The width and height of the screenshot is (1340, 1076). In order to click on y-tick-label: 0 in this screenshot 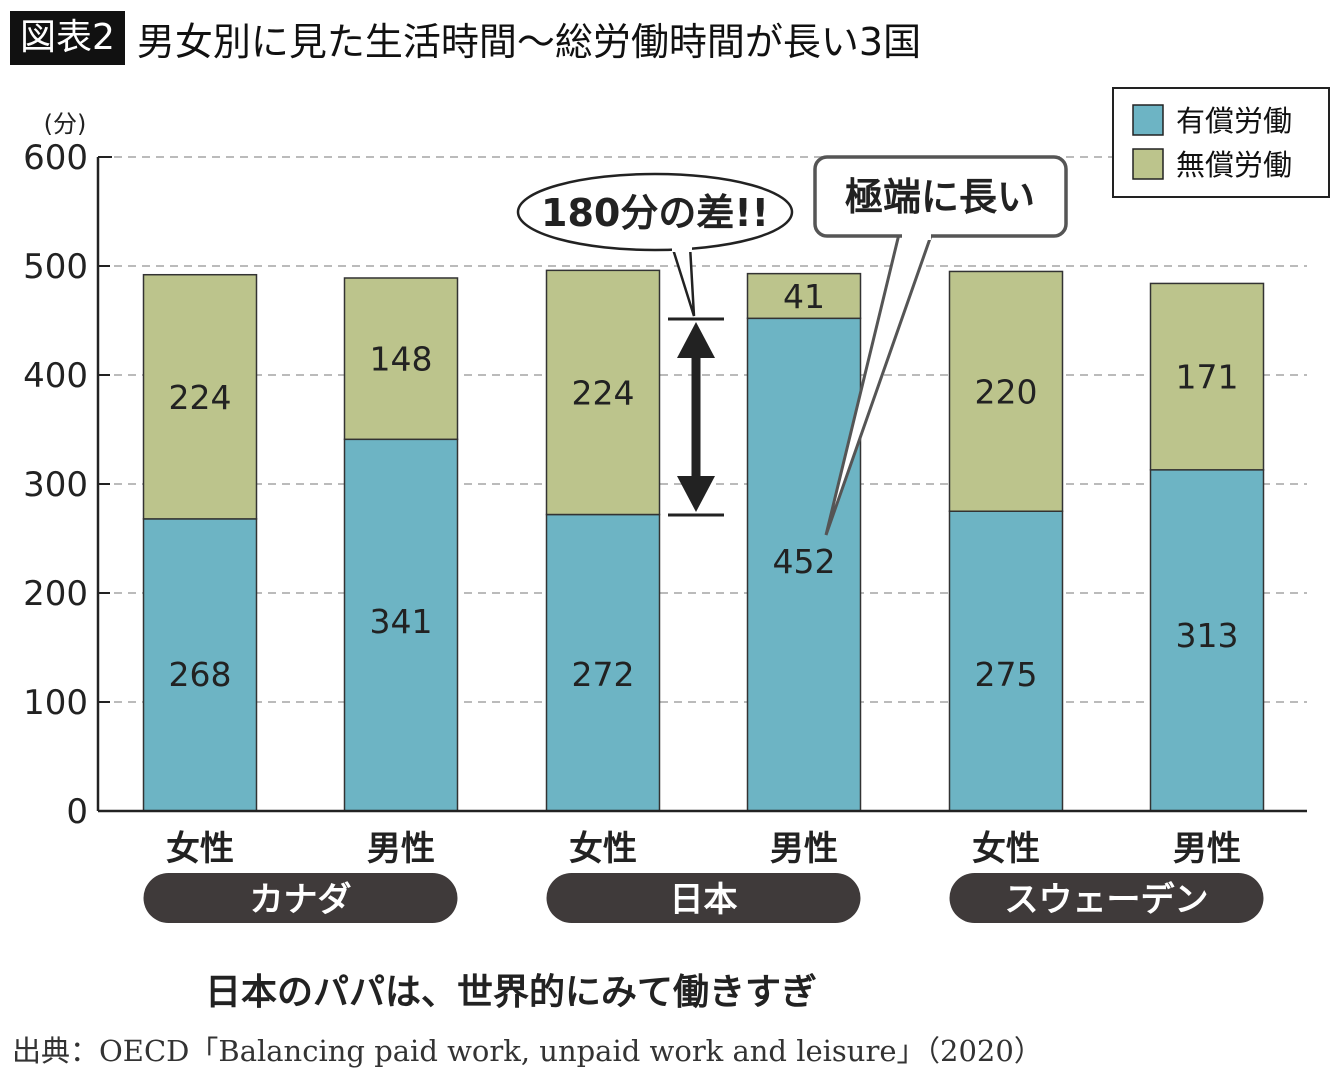, I will do `click(77, 812)`.